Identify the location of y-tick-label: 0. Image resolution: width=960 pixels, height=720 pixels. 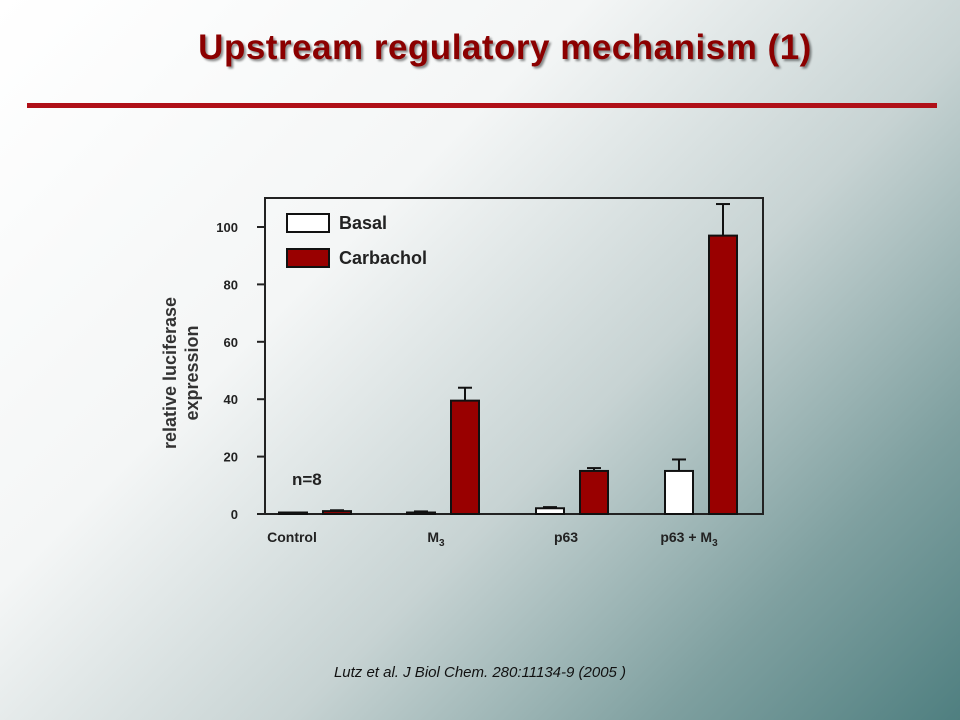
(234, 514).